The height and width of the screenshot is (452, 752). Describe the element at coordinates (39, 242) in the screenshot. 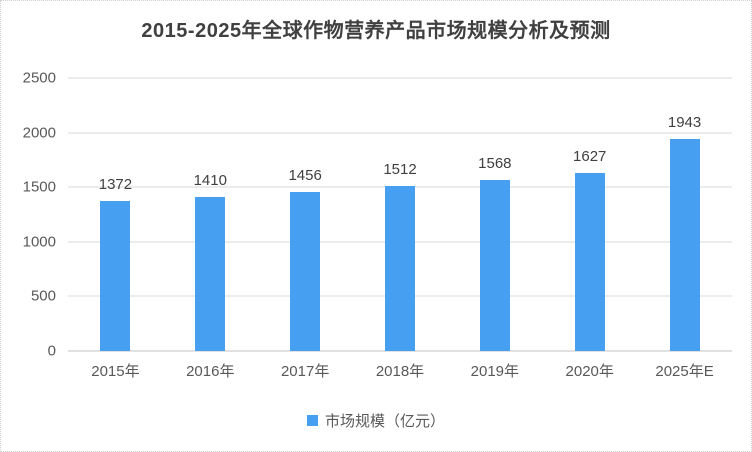

I see `y-tick-label: 1000` at that location.